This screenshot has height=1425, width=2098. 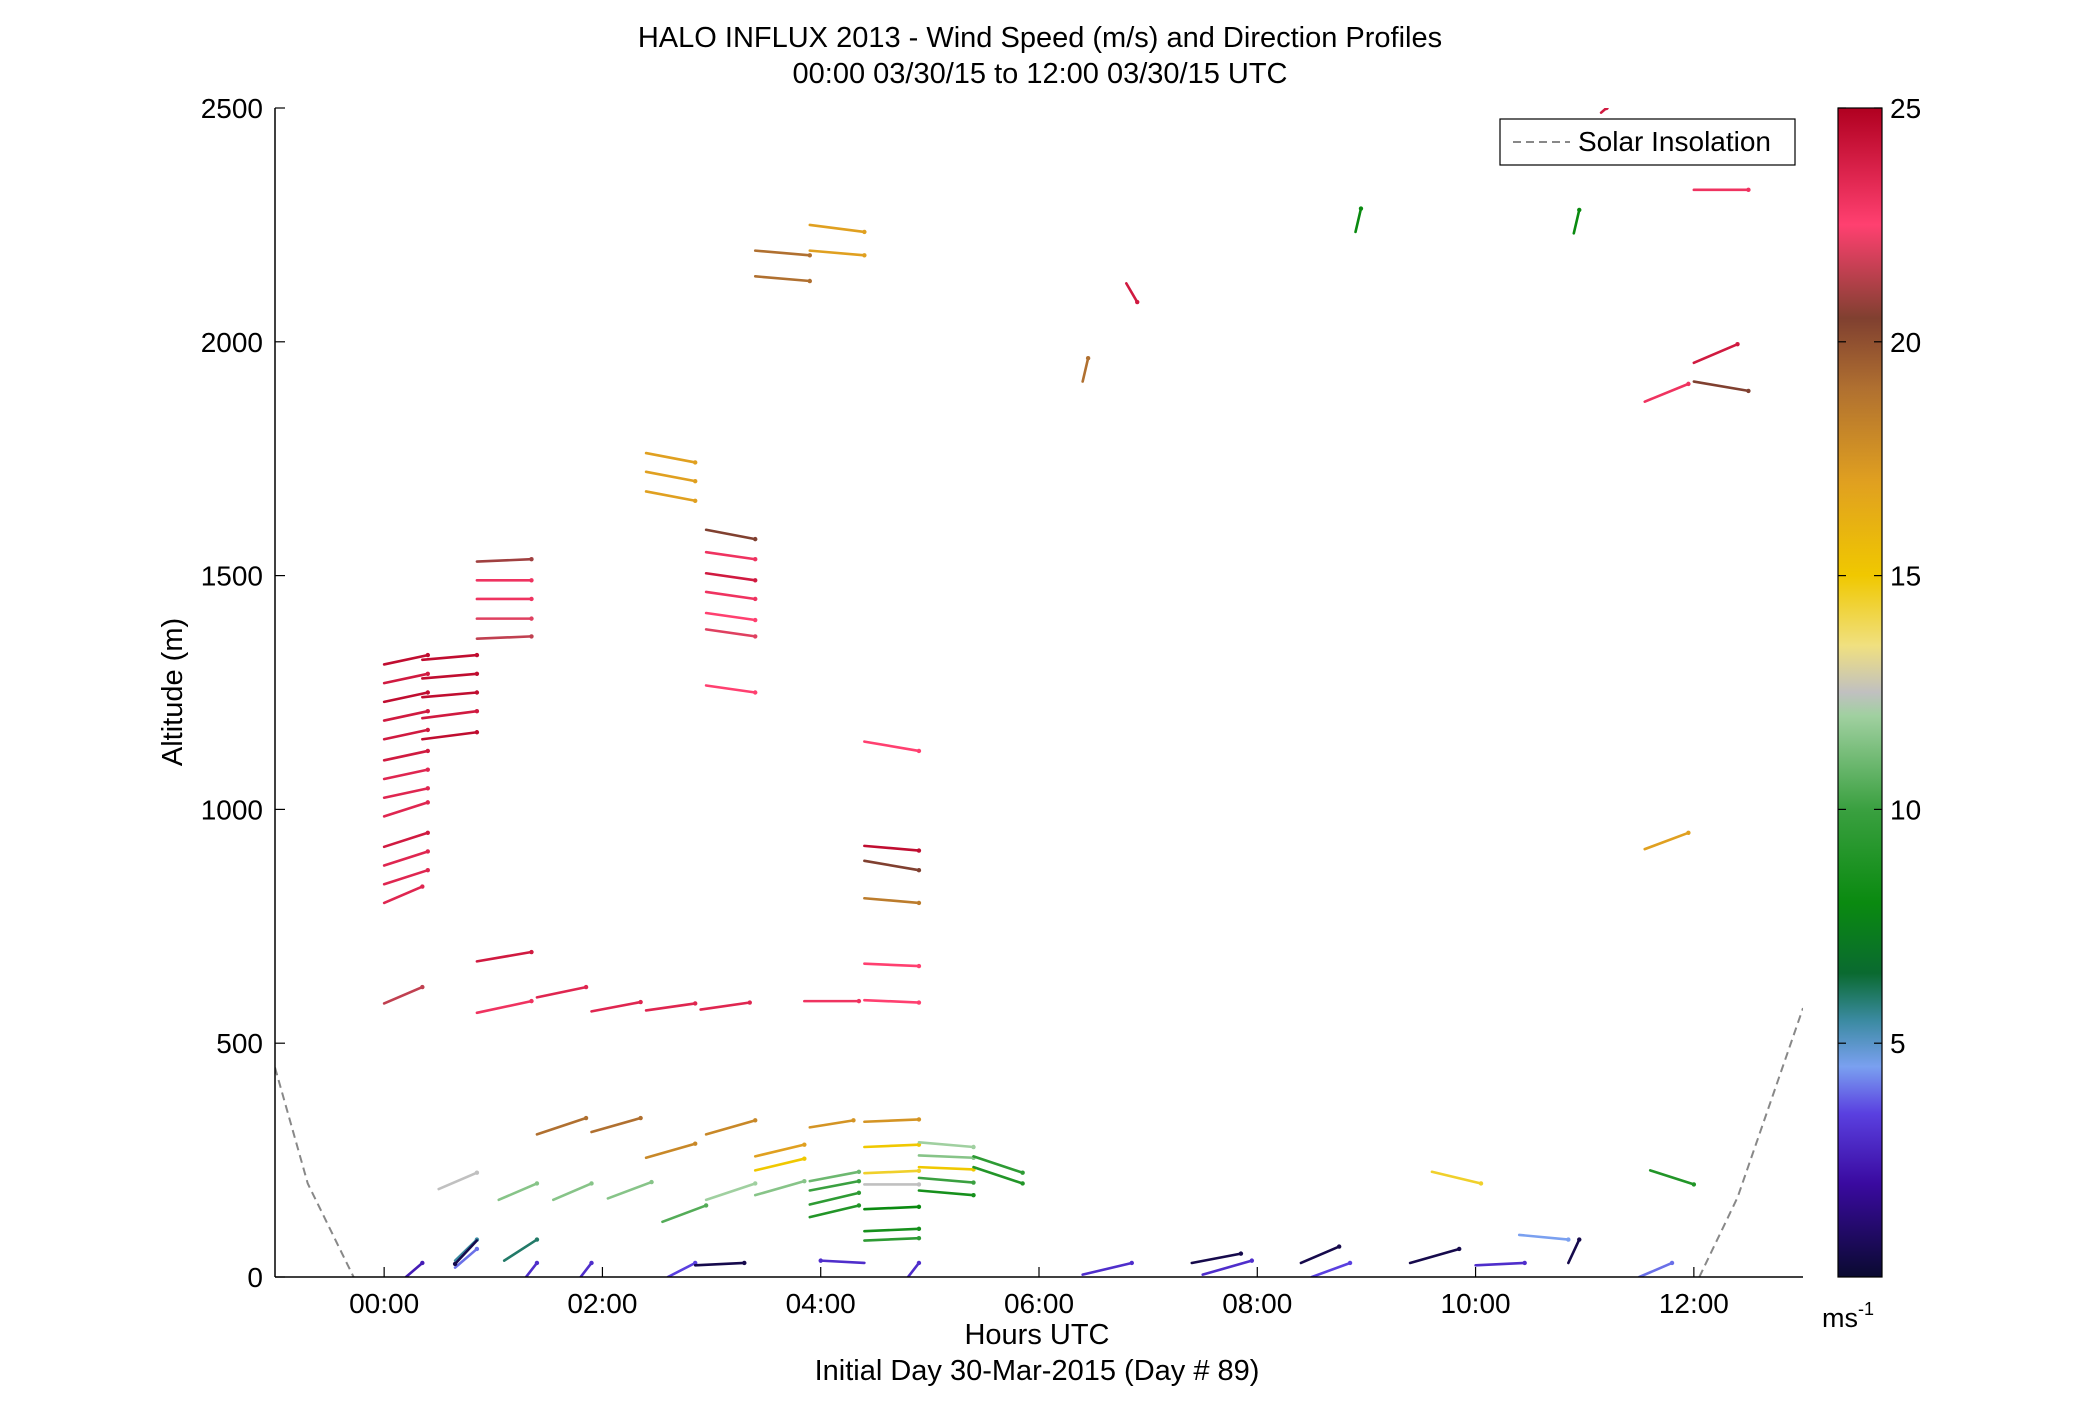 What do you see at coordinates (232, 342) in the screenshot?
I see `y-tick-label: 2000` at bounding box center [232, 342].